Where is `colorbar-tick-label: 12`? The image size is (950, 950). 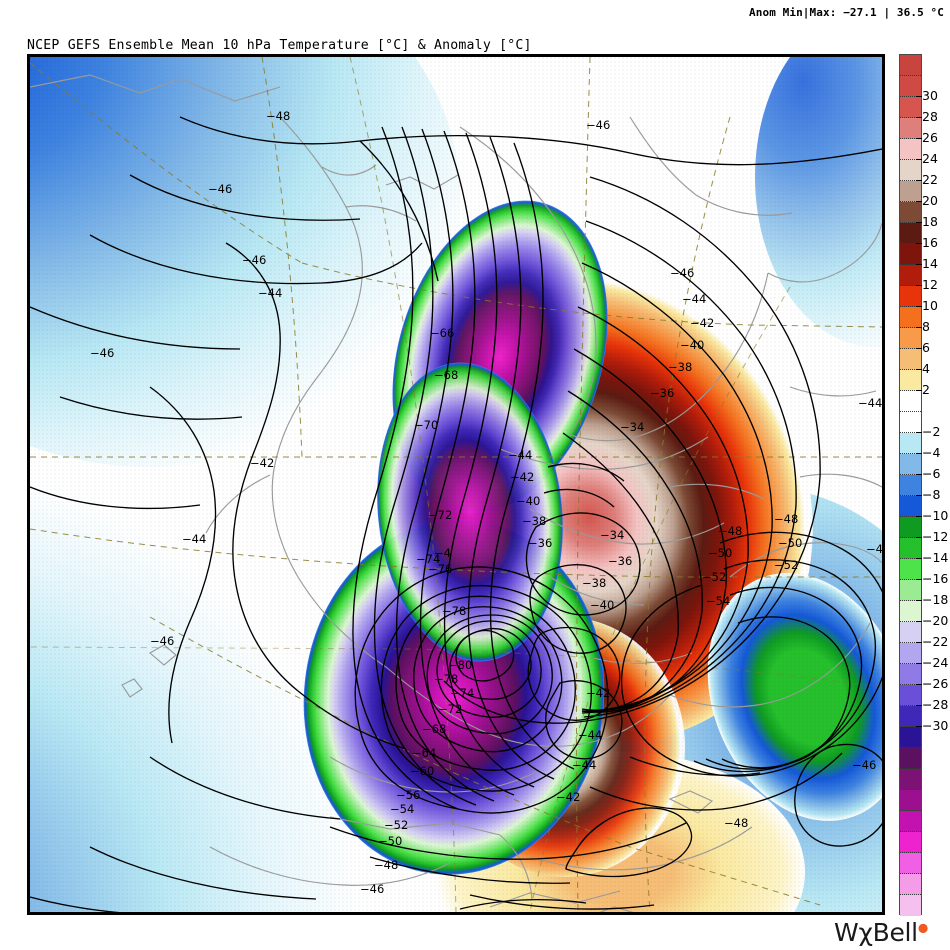
colorbar-tick-label: 12 is located at coordinates (927, 284).